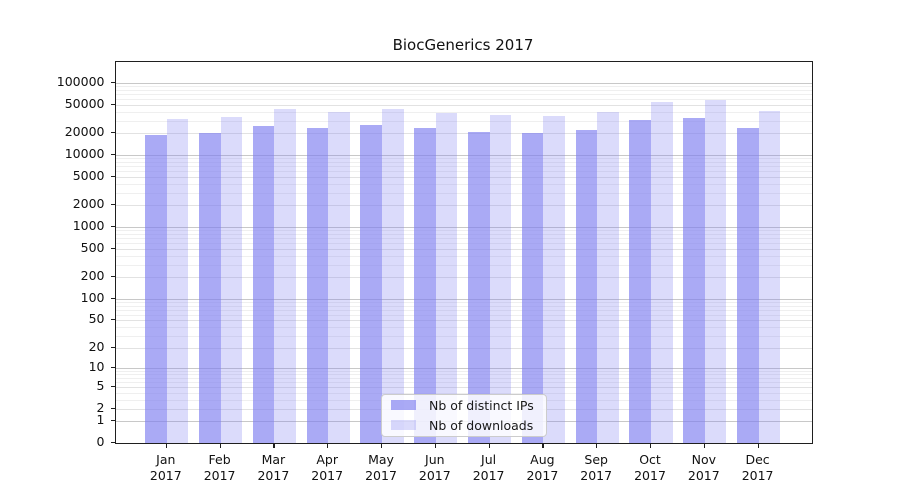 This screenshot has width=900, height=500. What do you see at coordinates (327, 467) in the screenshot?
I see `x-tick-label-apr: Apr 2017` at bounding box center [327, 467].